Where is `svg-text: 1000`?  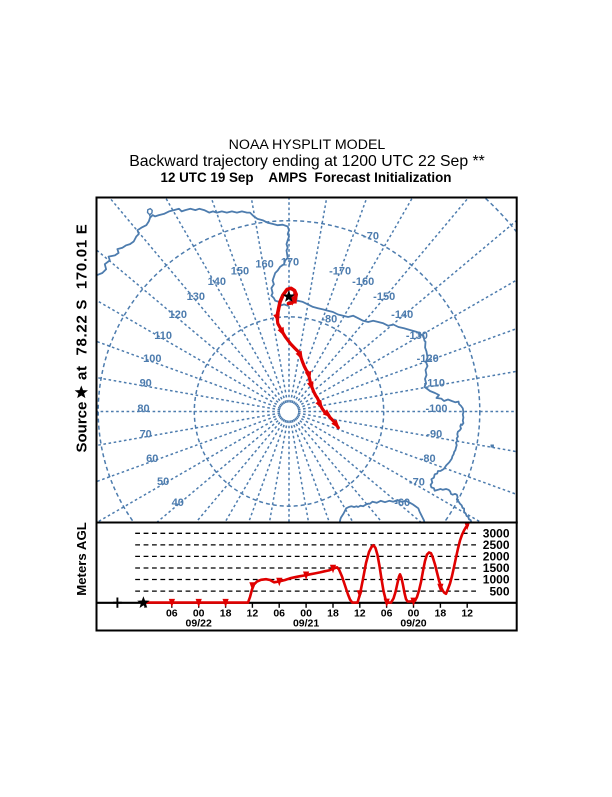
svg-text: 1000 is located at coordinates (496, 580).